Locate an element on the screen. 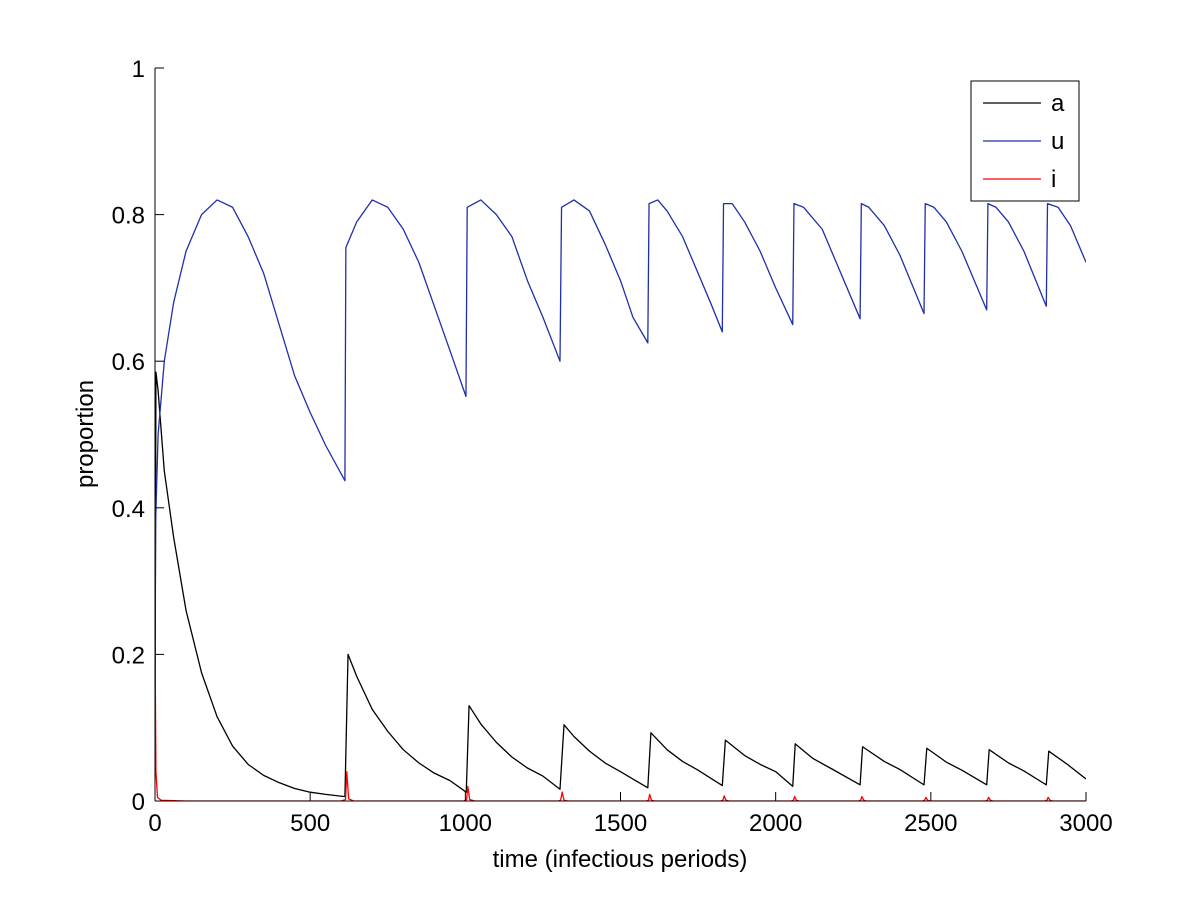 This screenshot has height=900, width=1200. legend: aui is located at coordinates (1025, 141).